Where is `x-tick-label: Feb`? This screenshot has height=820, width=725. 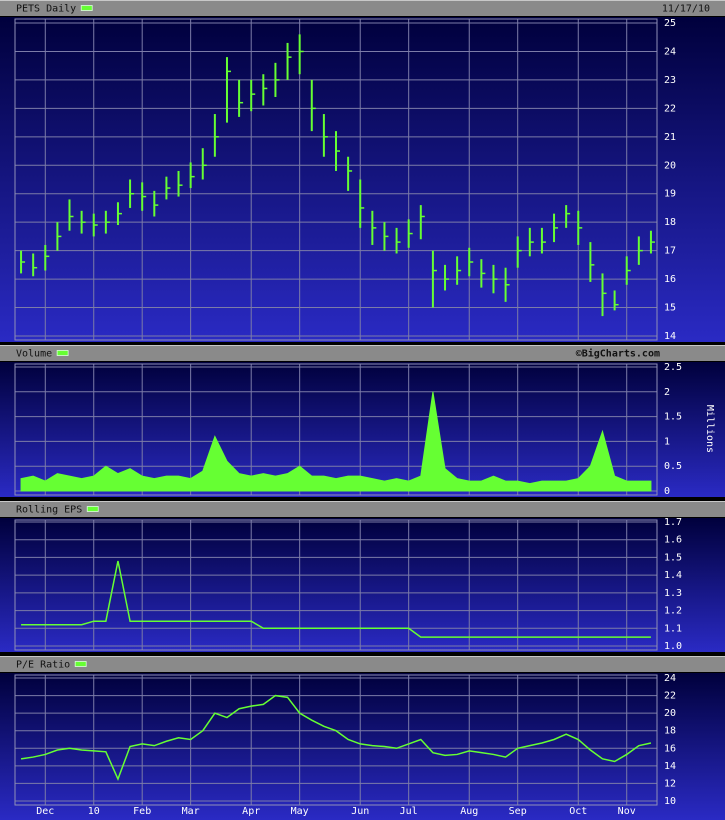 x-tick-label: Feb is located at coordinates (142, 811).